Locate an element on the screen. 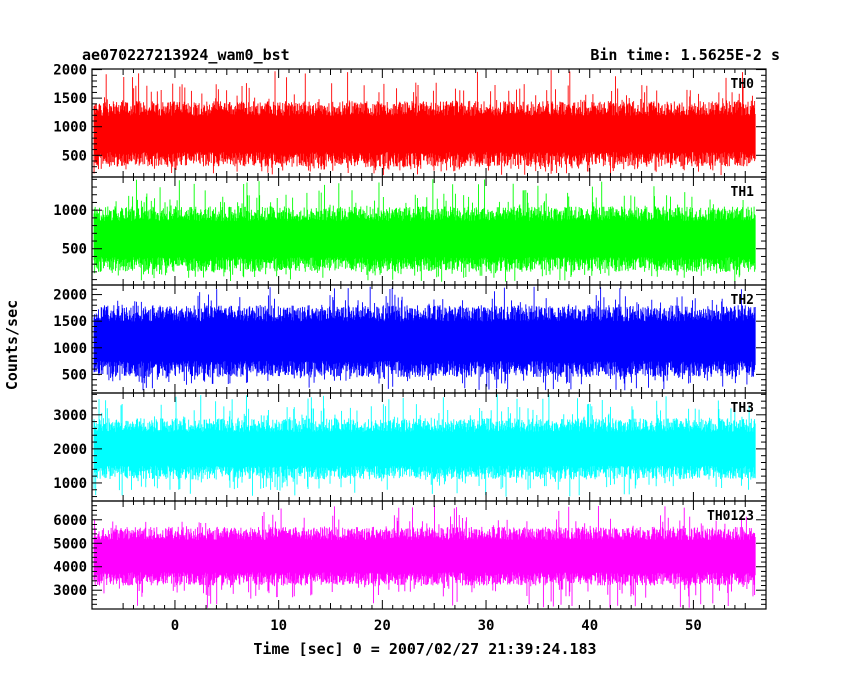 Image resolution: width=850 pixels, height=680 pixels. panel-th0: 500 1000 1500 2000 TH0 is located at coordinates (410, 120).